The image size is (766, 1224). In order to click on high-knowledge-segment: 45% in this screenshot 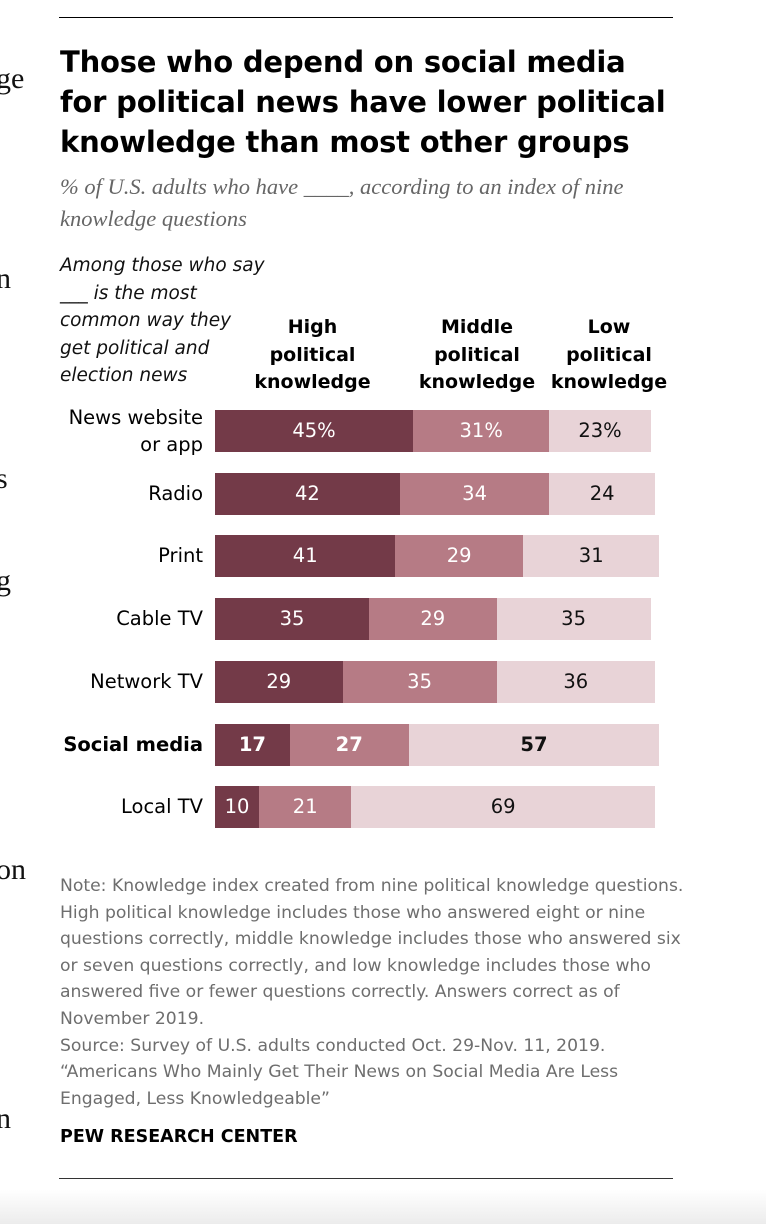, I will do `click(314, 431)`.